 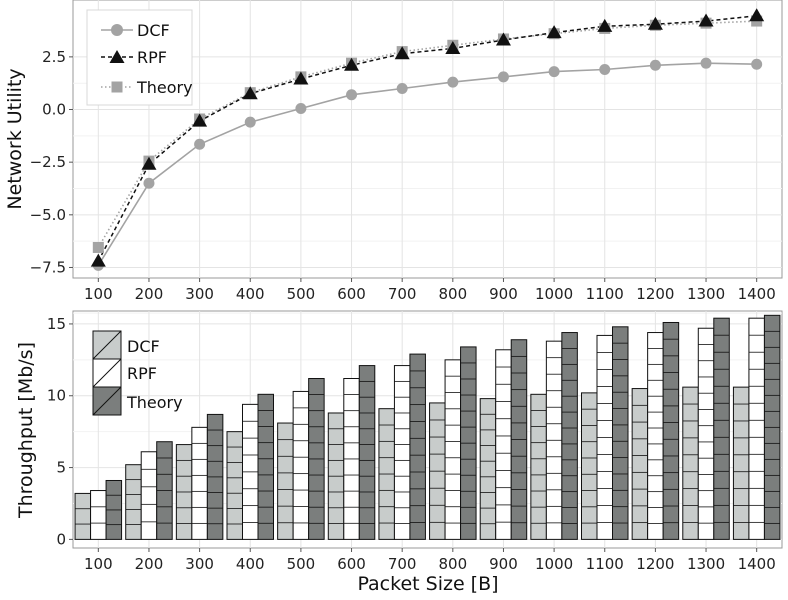 What do you see at coordinates (15, 138) in the screenshot?
I see `utility-y-axis-title: Network Utility` at bounding box center [15, 138].